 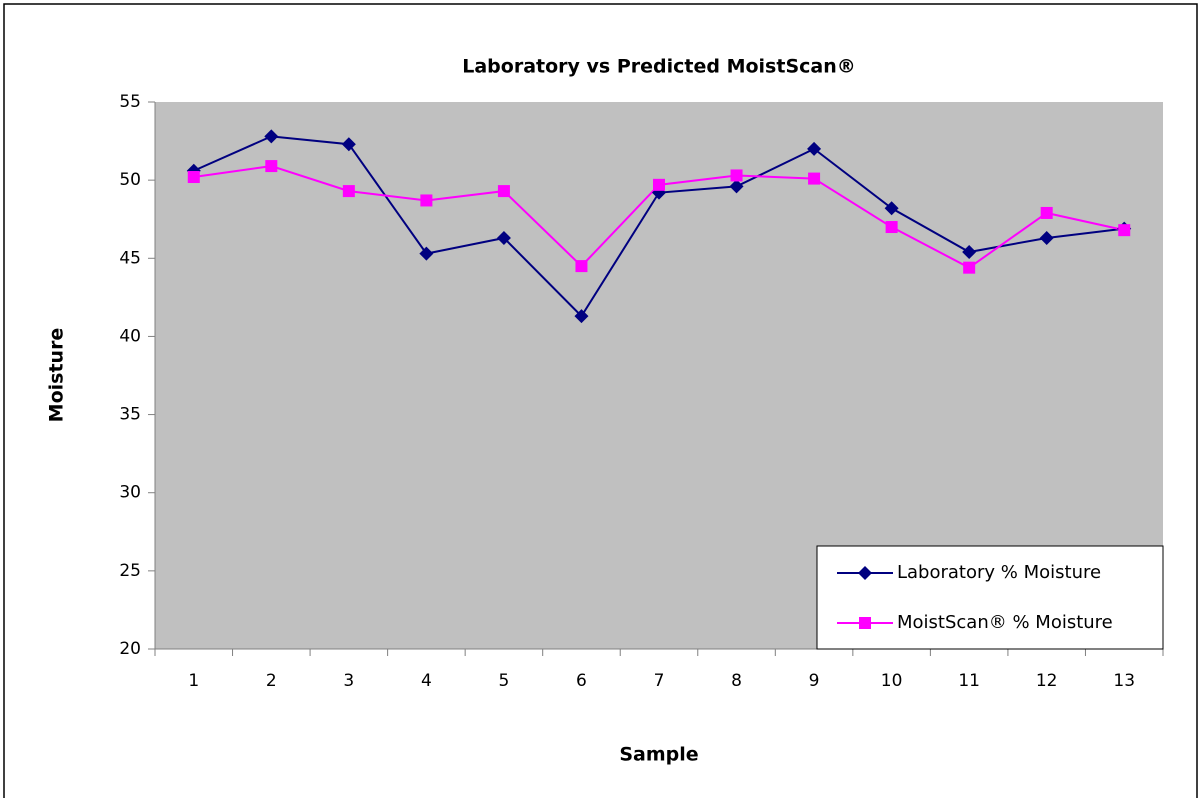 What do you see at coordinates (426, 681) in the screenshot?
I see `x-tick-label: 4` at bounding box center [426, 681].